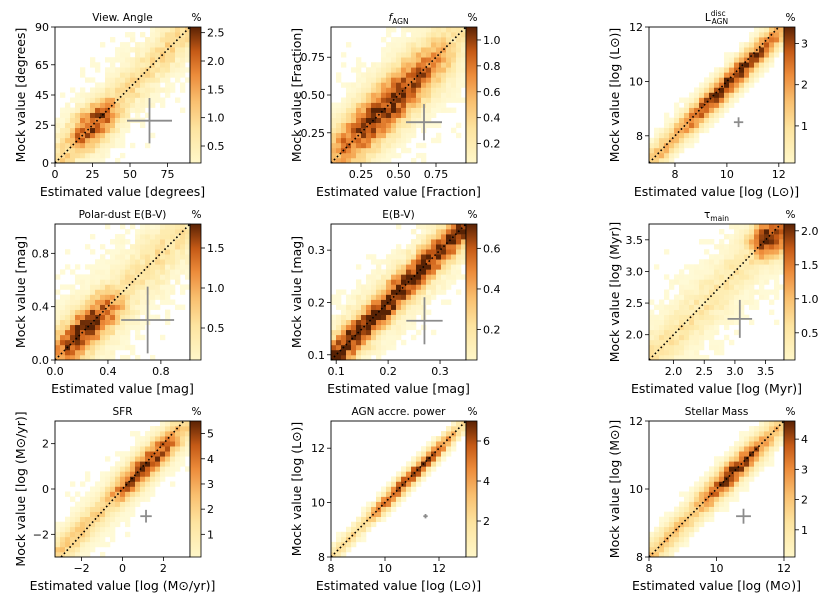 Image resolution: width=831 pixels, height=609 pixels. I want to click on y-tick-label: 8, so click(639, 136).